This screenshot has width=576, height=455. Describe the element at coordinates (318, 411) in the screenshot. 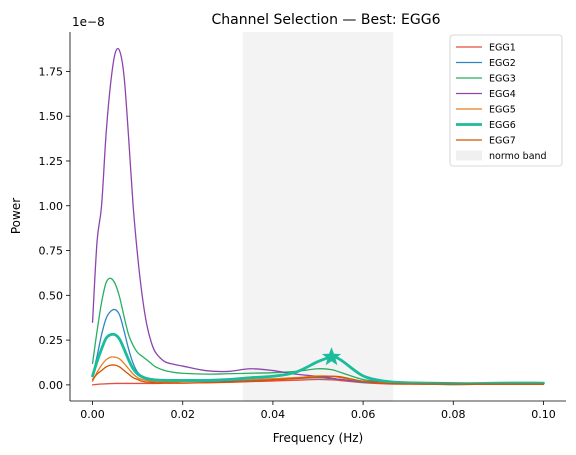

I see `x-ticks: 0.00 0.02 0.04 0.06 0.08 0.10` at that location.